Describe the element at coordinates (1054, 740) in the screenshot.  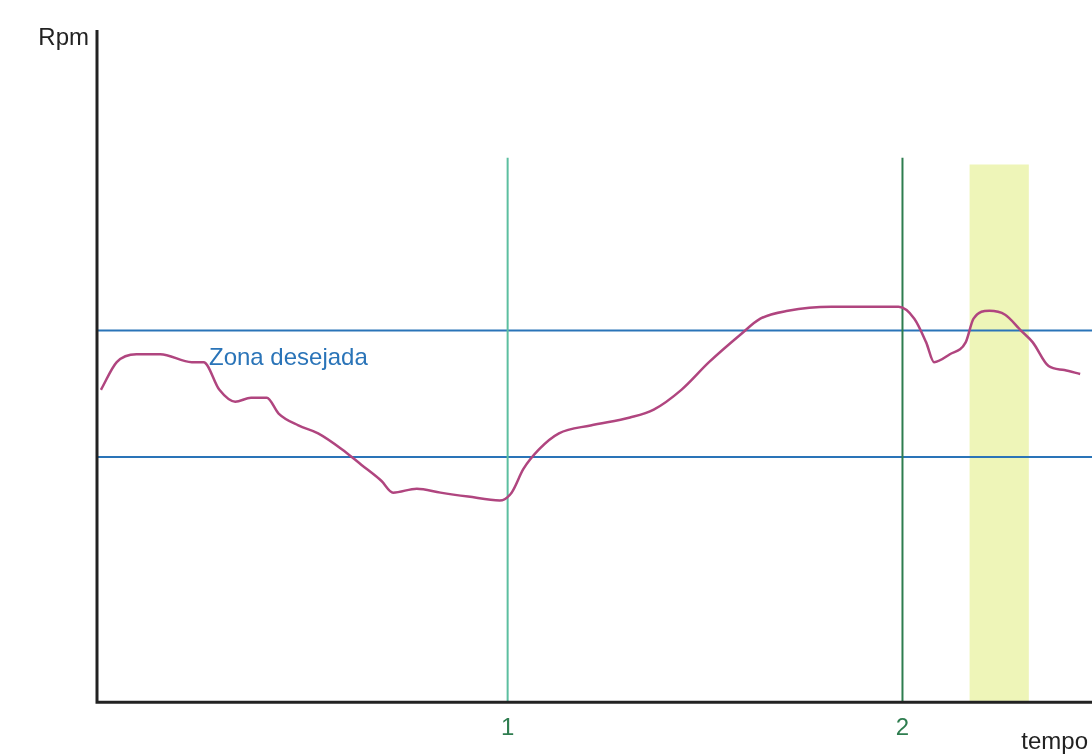
I see `x-axis-title: tempo` at that location.